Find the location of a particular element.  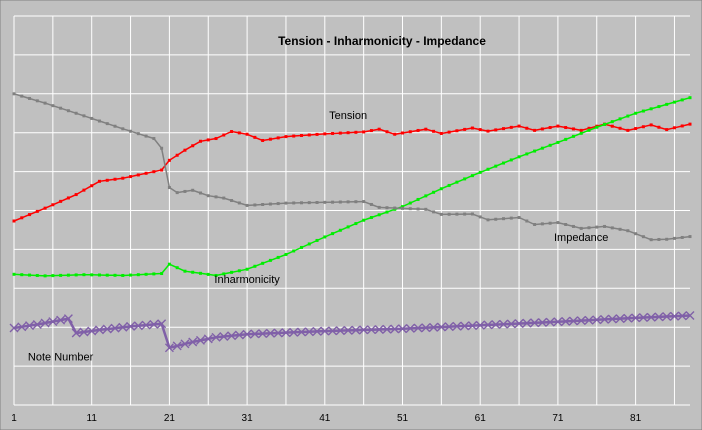

series-label-impedance: Impedance is located at coordinates (581, 238).